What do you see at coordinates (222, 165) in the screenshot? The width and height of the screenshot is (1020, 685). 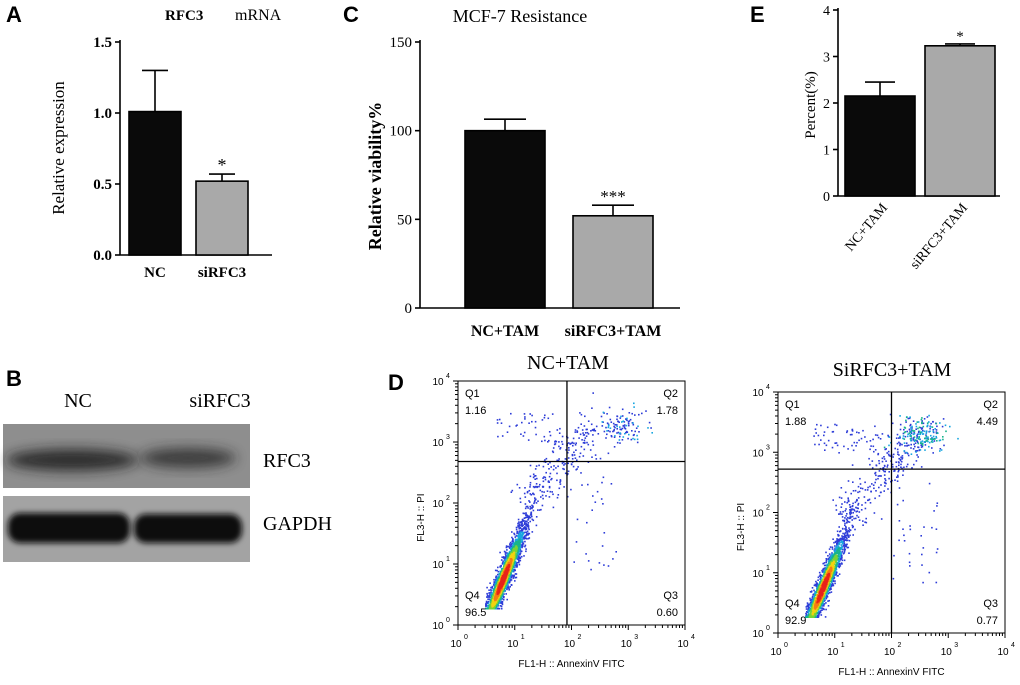 I see `significance-marker: *` at bounding box center [222, 165].